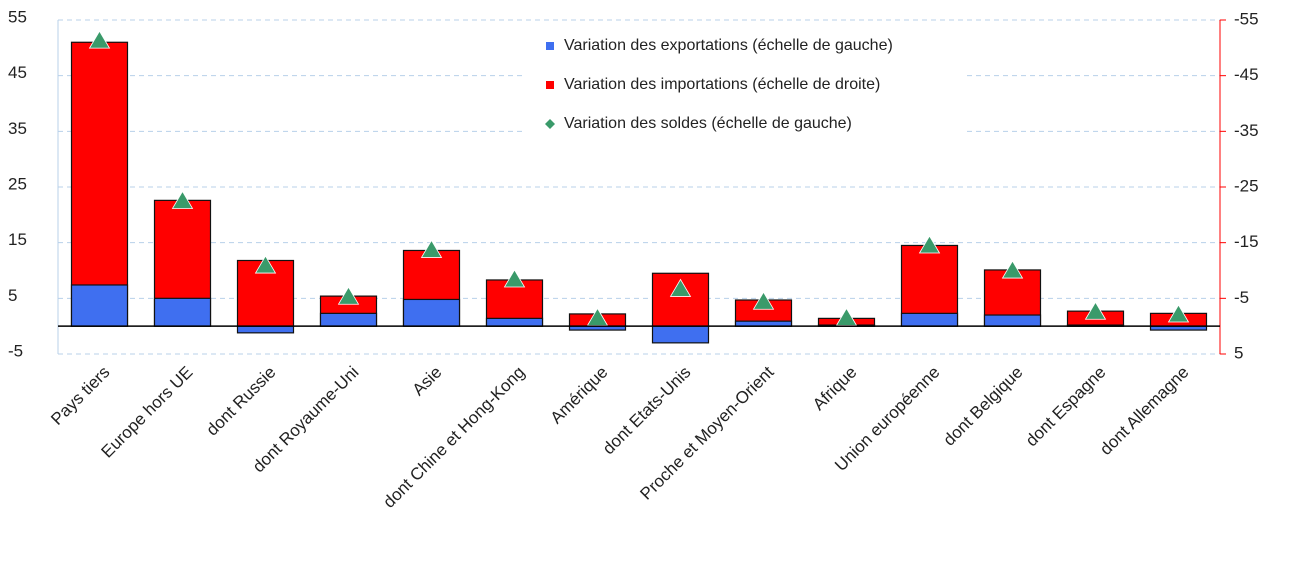  Describe the element at coordinates (1246, 18) in the screenshot. I see `y2-tick-label: -55` at that location.